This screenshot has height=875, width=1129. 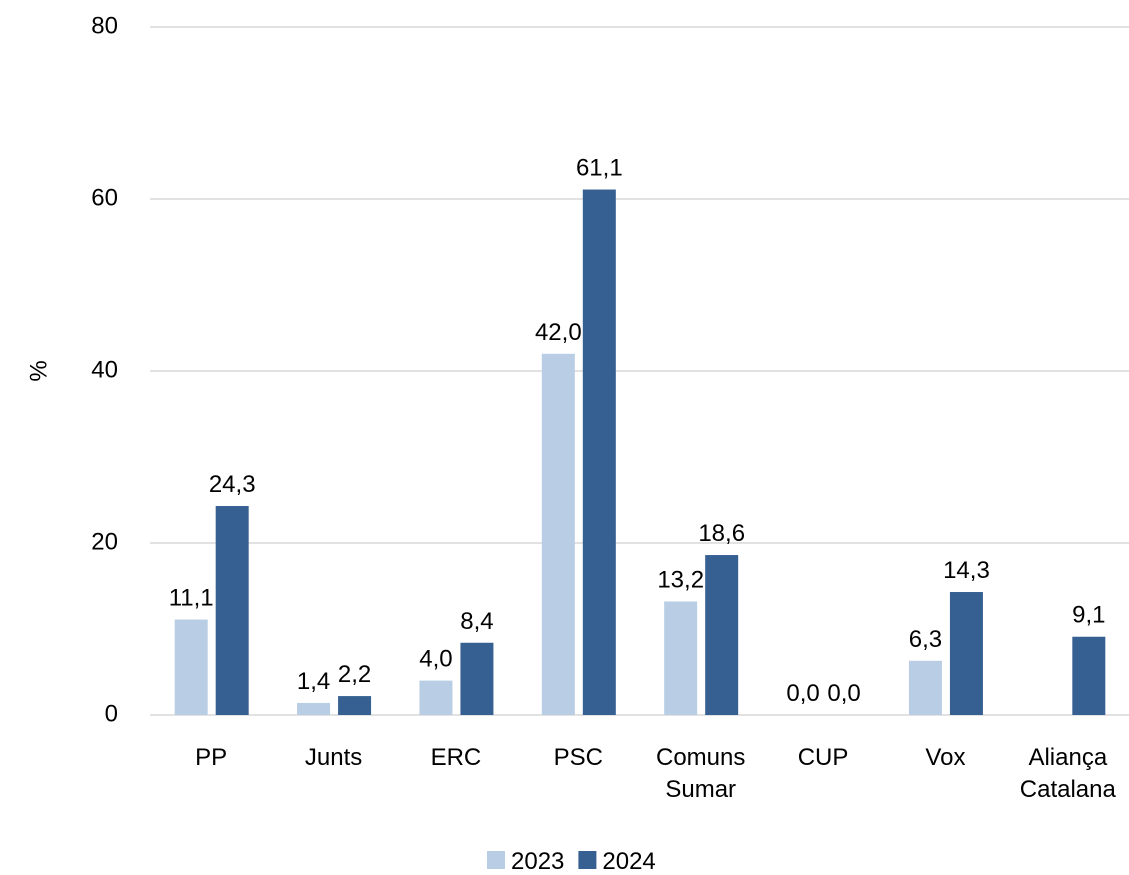 I want to click on x-tick-label: PSC, so click(x=578, y=757).